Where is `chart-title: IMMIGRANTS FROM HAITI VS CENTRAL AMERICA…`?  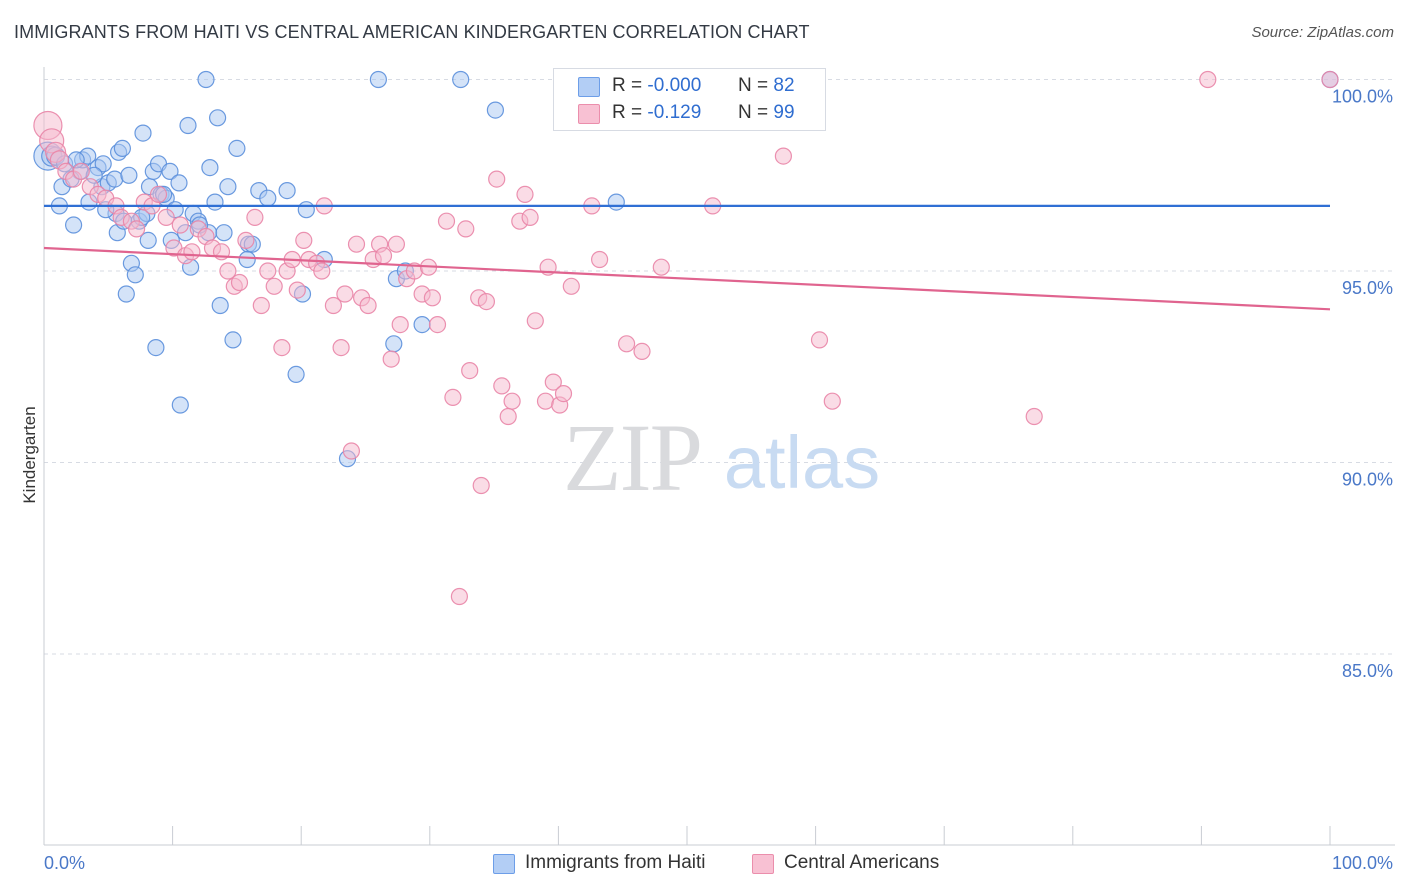
chart-title: IMMIGRANTS FROM HAITI VS CENTRAL AMERICA… is located at coordinates (412, 32).